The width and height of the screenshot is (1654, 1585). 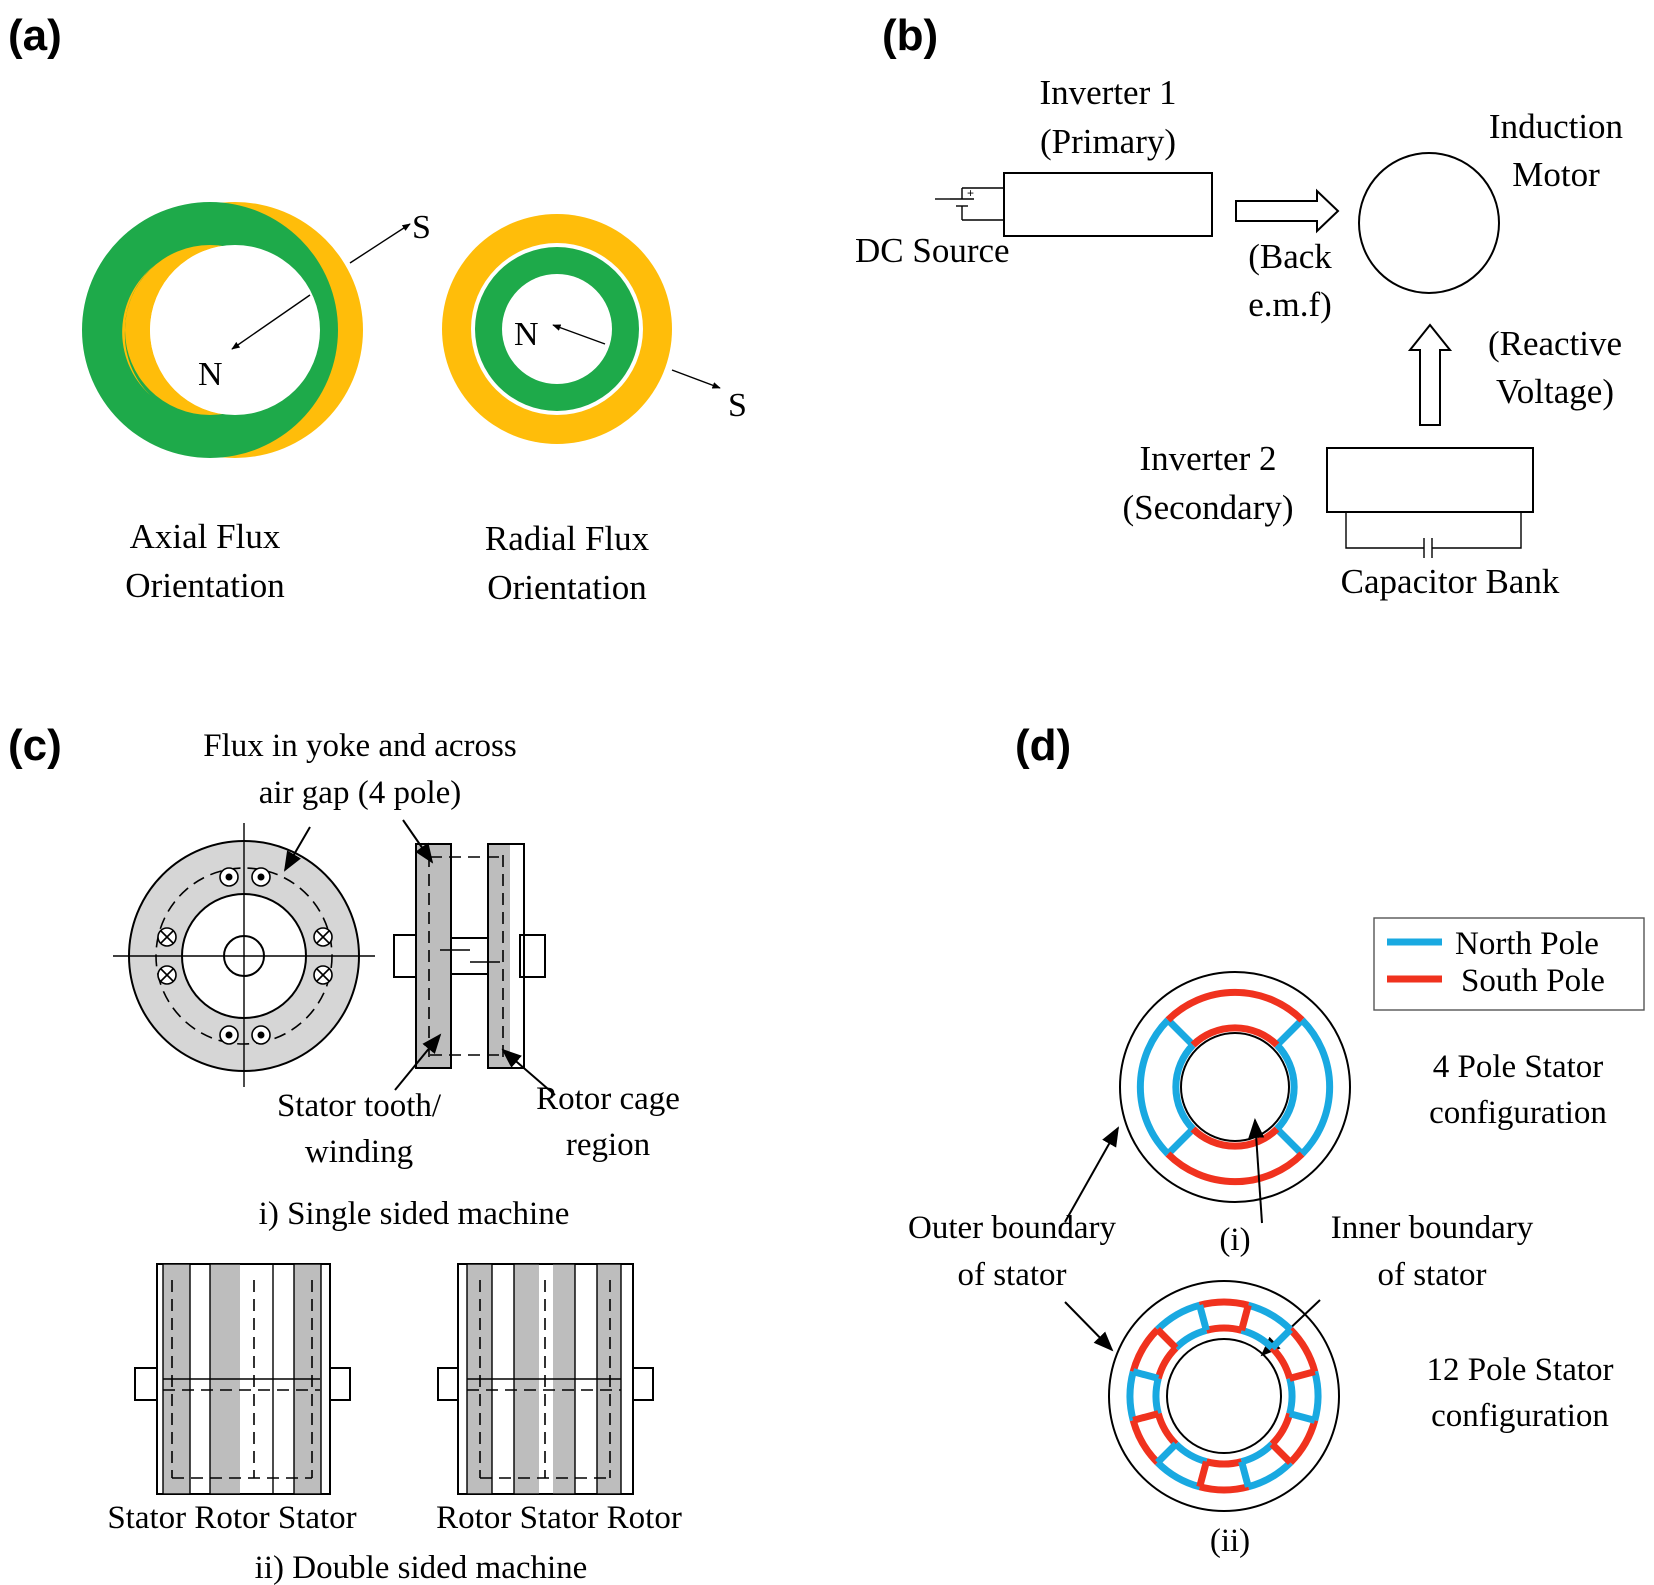 What do you see at coordinates (1011, 1275) in the screenshot?
I see `outer-boundary-line2: of stator` at bounding box center [1011, 1275].